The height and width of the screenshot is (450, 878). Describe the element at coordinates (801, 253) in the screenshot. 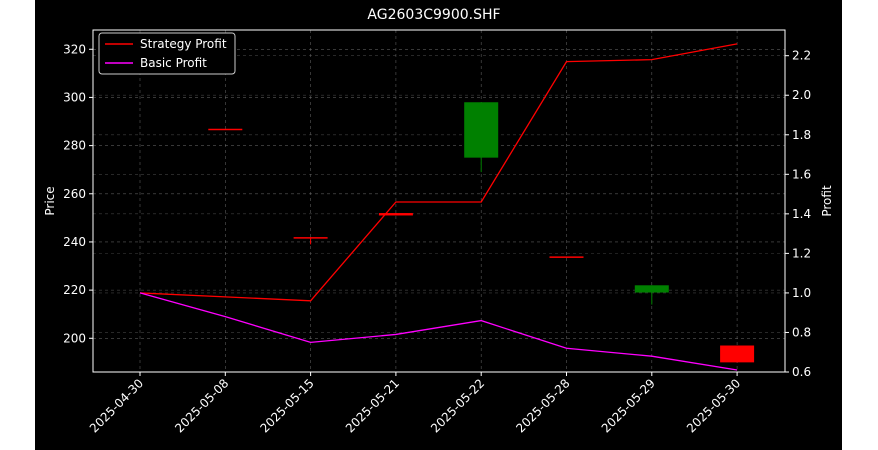

I see `y-tick-label-right: 1.2` at that location.